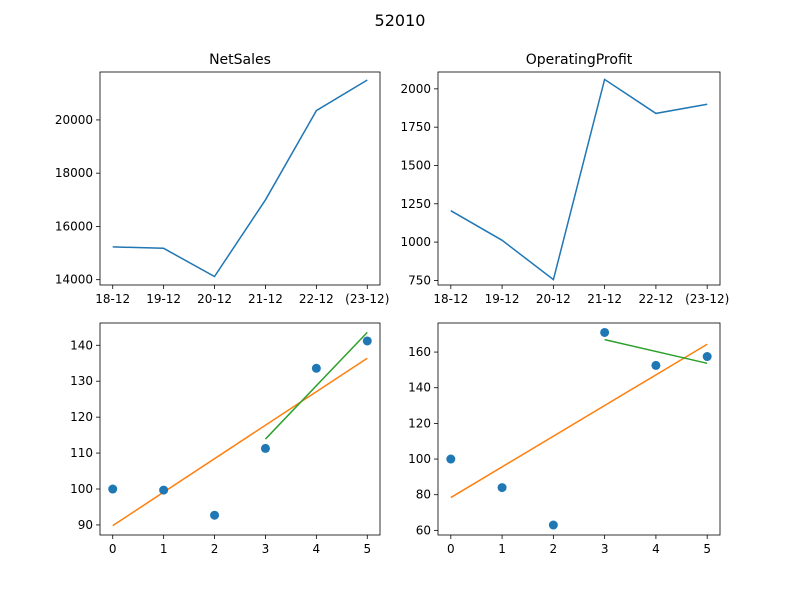  I want to click on y-tick-label: 90, so click(85, 525).